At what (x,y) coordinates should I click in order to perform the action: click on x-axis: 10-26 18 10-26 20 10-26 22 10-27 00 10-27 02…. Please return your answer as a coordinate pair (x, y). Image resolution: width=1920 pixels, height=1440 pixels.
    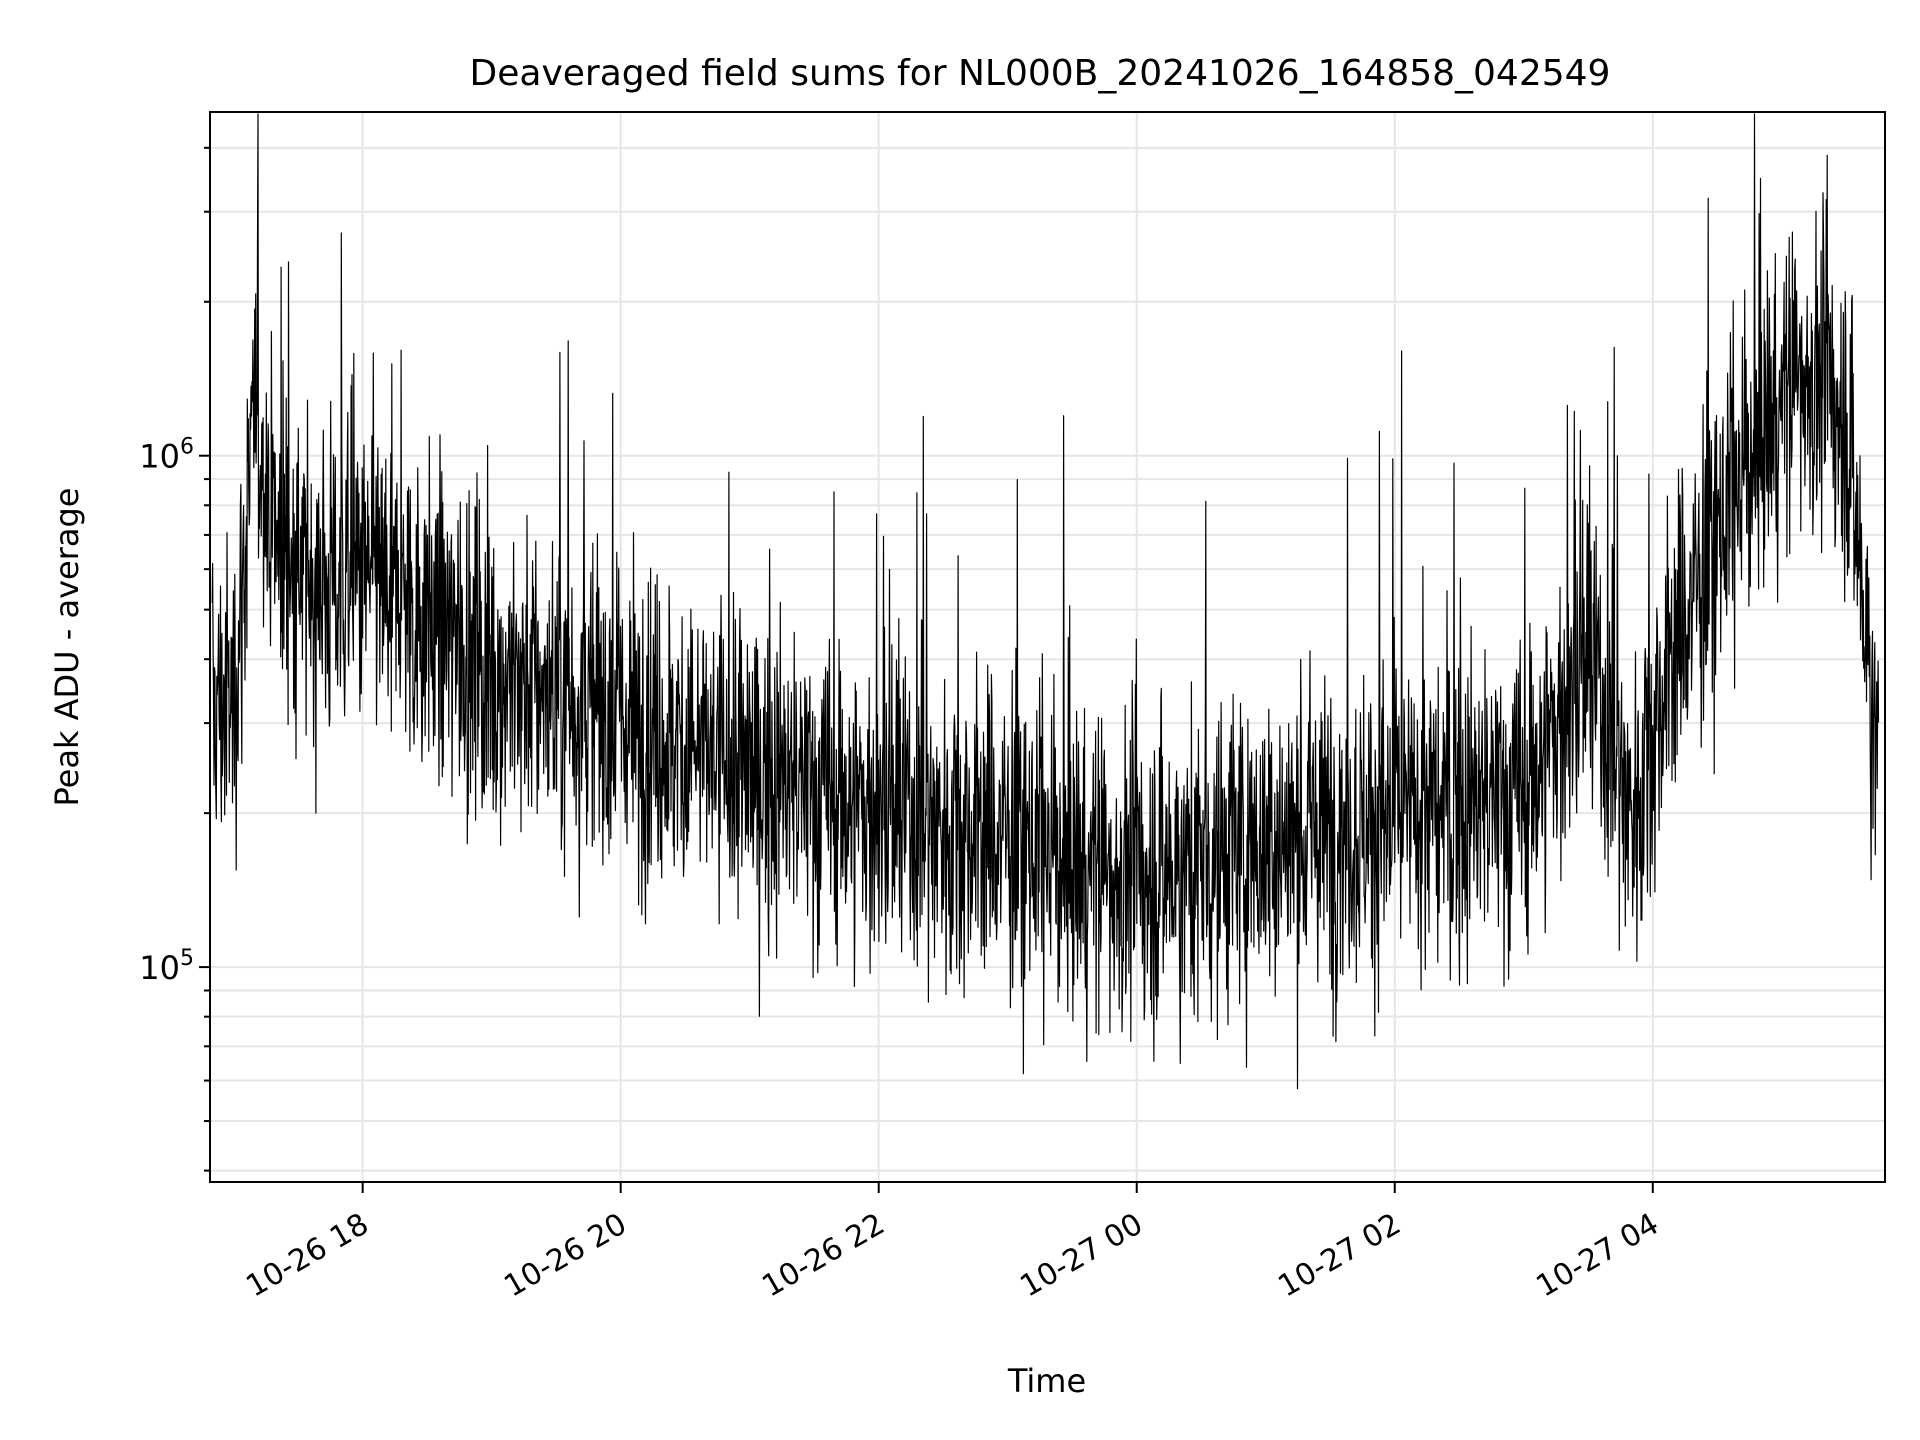
    Looking at the image, I should click on (952, 1243).